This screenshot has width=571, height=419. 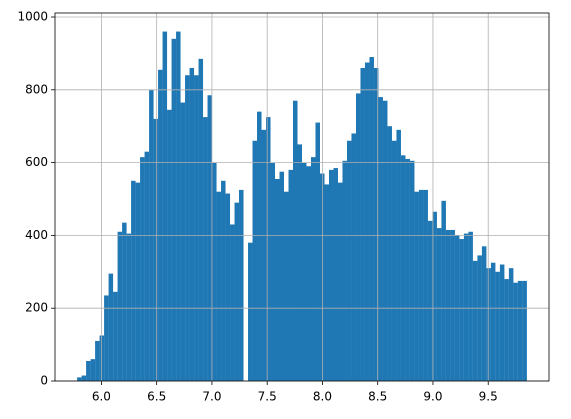 I want to click on x-tick-label: 9.0, so click(x=432, y=397).